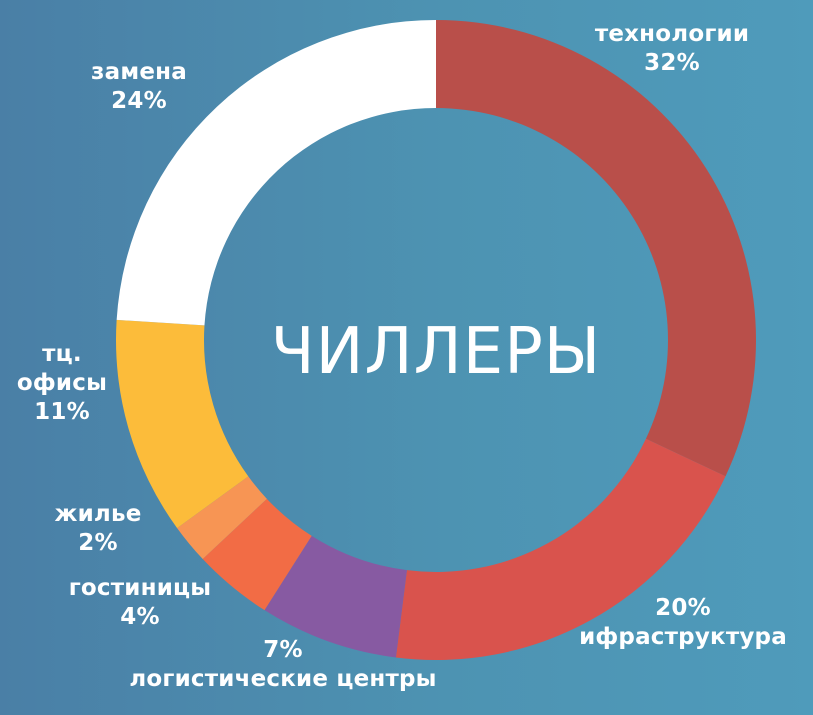  What do you see at coordinates (282, 665) in the screenshot?
I see `label-logistics: 7% логистические центры` at bounding box center [282, 665].